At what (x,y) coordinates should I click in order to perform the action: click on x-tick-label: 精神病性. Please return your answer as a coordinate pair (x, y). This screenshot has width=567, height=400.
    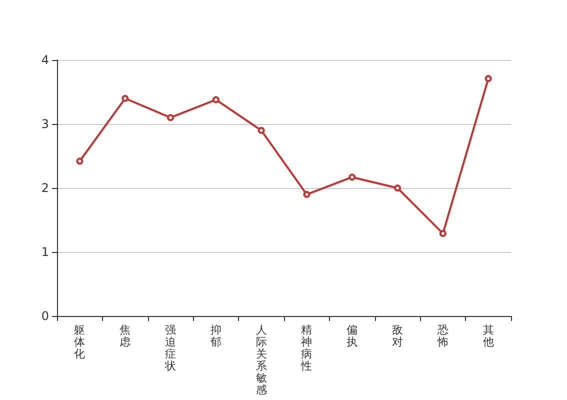
    Looking at the image, I should click on (306, 348).